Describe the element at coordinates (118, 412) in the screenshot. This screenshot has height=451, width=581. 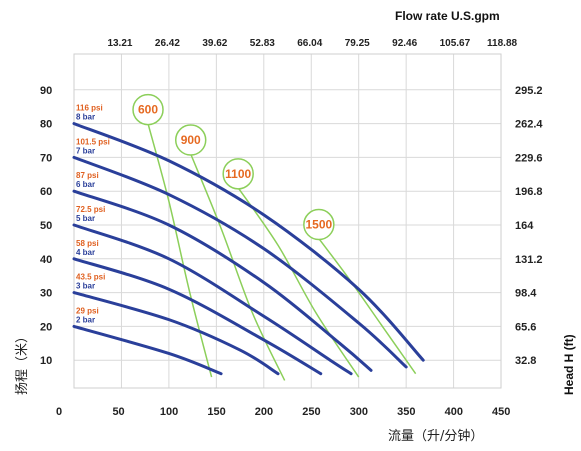
I see `x-tick-label: 50` at that location.